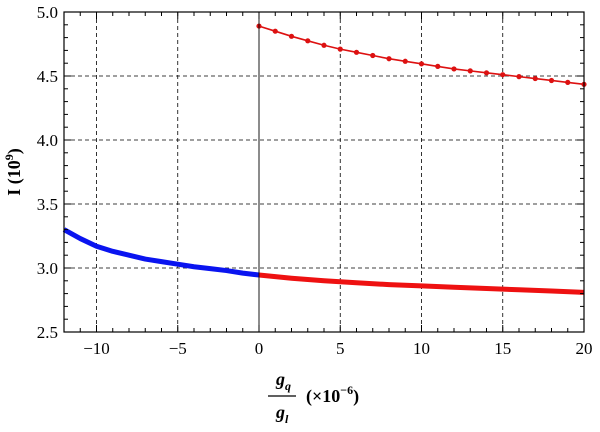 This screenshot has height=432, width=600. What do you see at coordinates (13, 172) in the screenshot?
I see `y-axis-label: I (109)` at bounding box center [13, 172].